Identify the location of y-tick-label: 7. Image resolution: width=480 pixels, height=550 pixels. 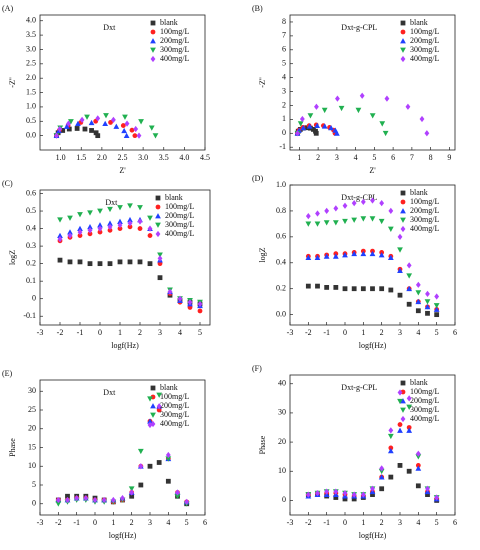
(284, 35).